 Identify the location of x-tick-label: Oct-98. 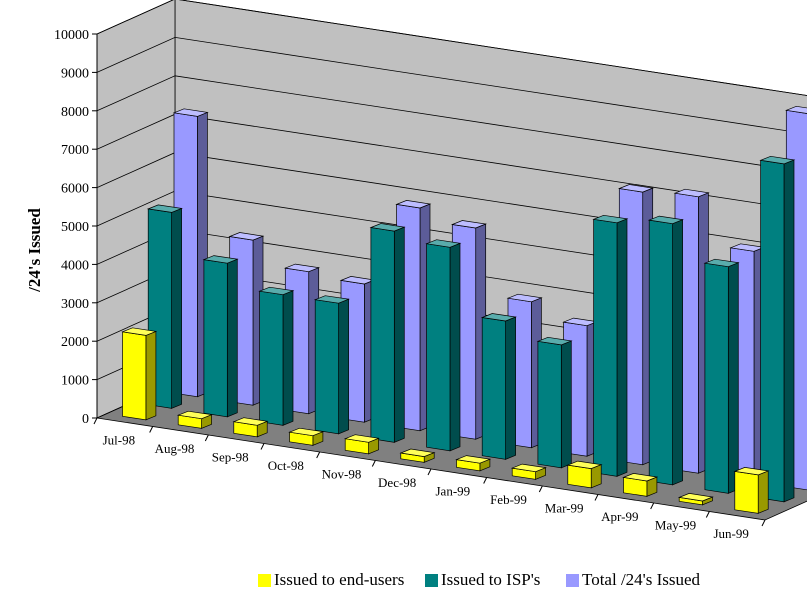
(286, 465).